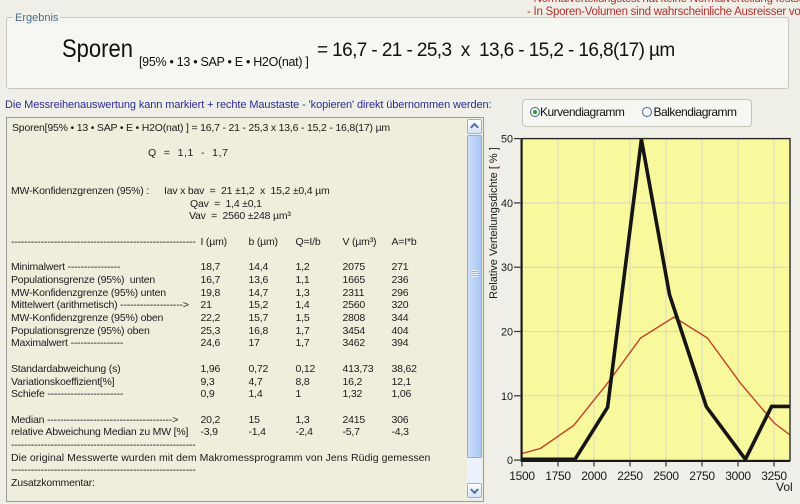 The image size is (800, 504). Describe the element at coordinates (738, 476) in the screenshot. I see `svg-text: 3000` at that location.